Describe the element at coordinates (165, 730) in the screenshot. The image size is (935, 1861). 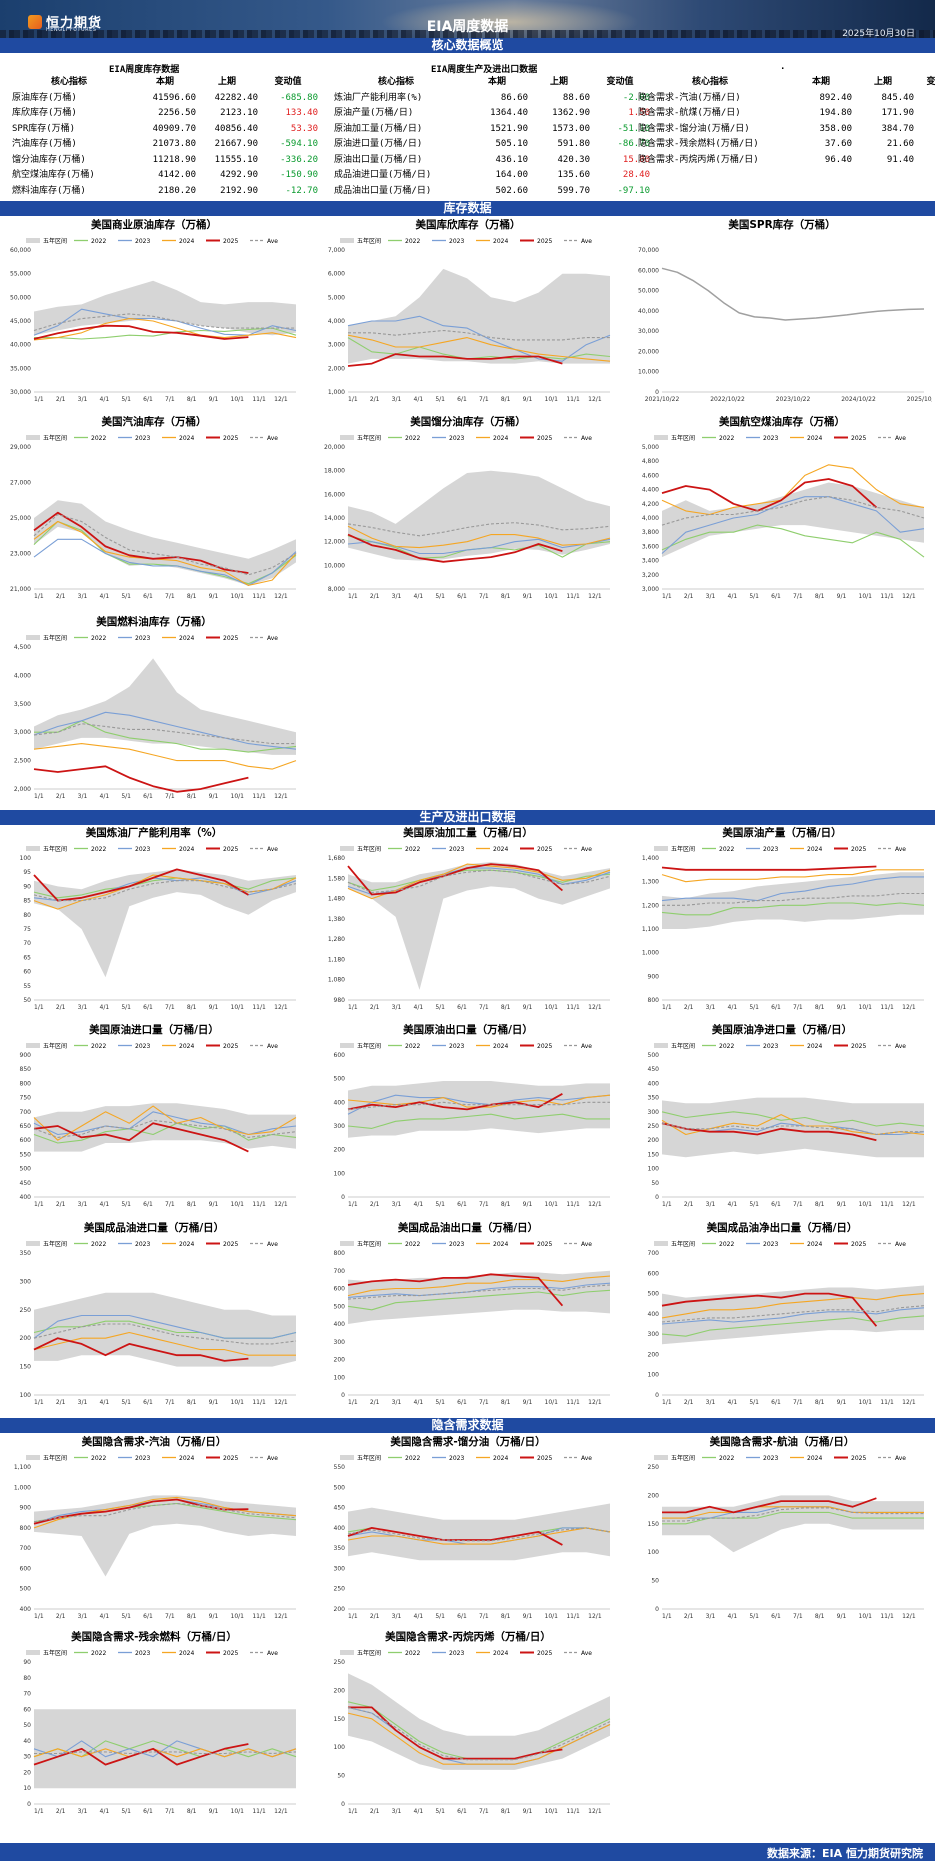
I see `series-line-2023` at that location.